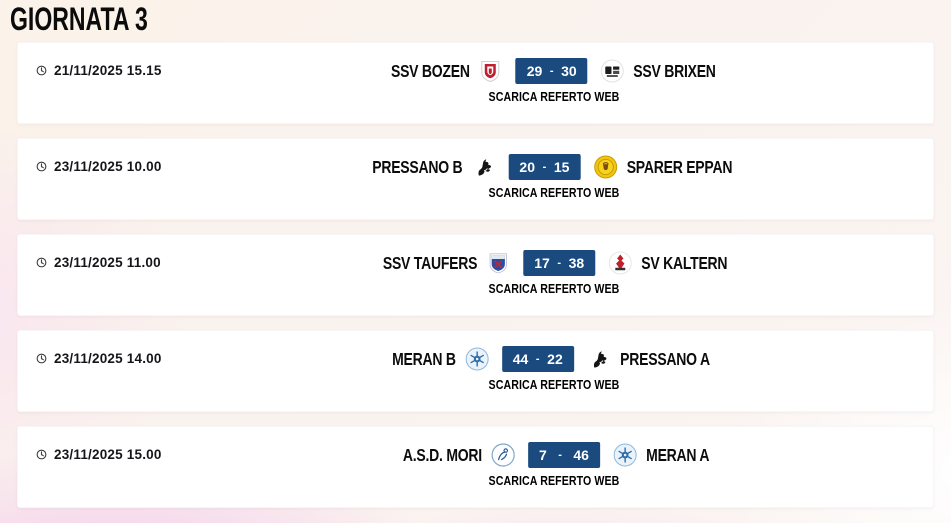 This screenshot has width=951, height=523. Describe the element at coordinates (679, 166) in the screenshot. I see `away-team-name: SPARER EPPAN` at that location.